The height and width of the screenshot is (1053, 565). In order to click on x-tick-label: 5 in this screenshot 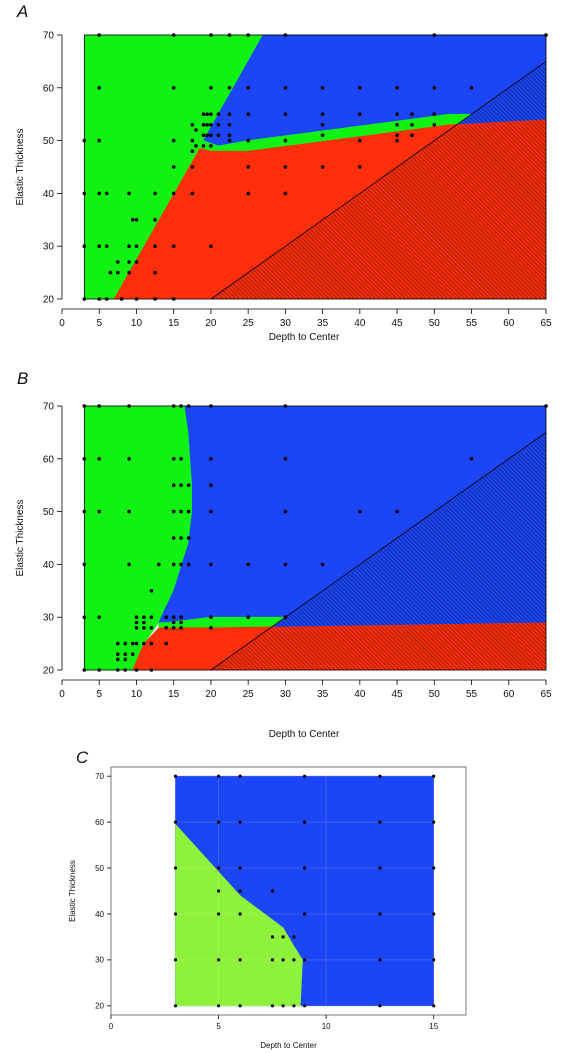, I will do `click(99, 694)`.